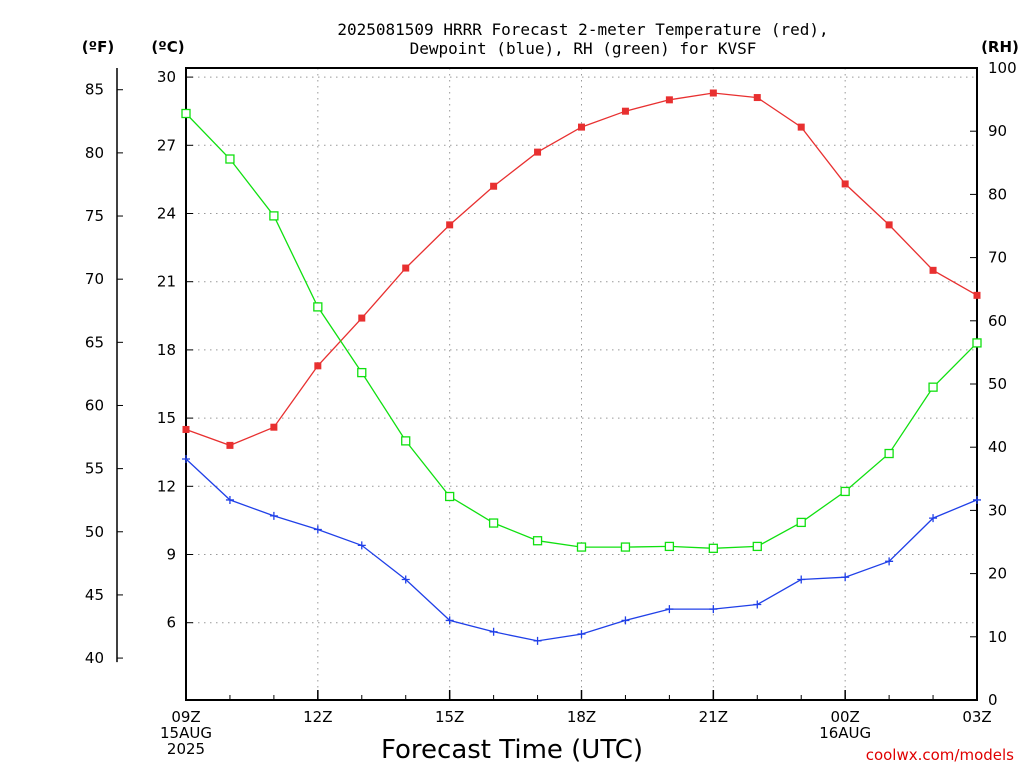 The image size is (1024, 768). Describe the element at coordinates (512, 750) in the screenshot. I see `x-axis-label: Forecast Time (UTC)` at that location.